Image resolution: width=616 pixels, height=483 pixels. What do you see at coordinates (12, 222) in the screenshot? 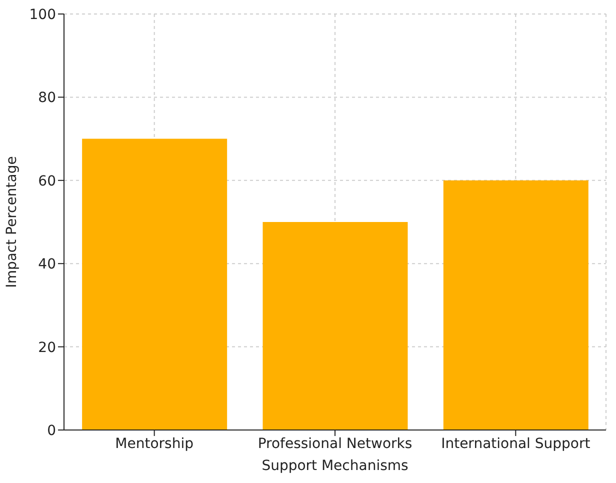
I see `y-axis-title: Impact Percentage` at bounding box center [12, 222].